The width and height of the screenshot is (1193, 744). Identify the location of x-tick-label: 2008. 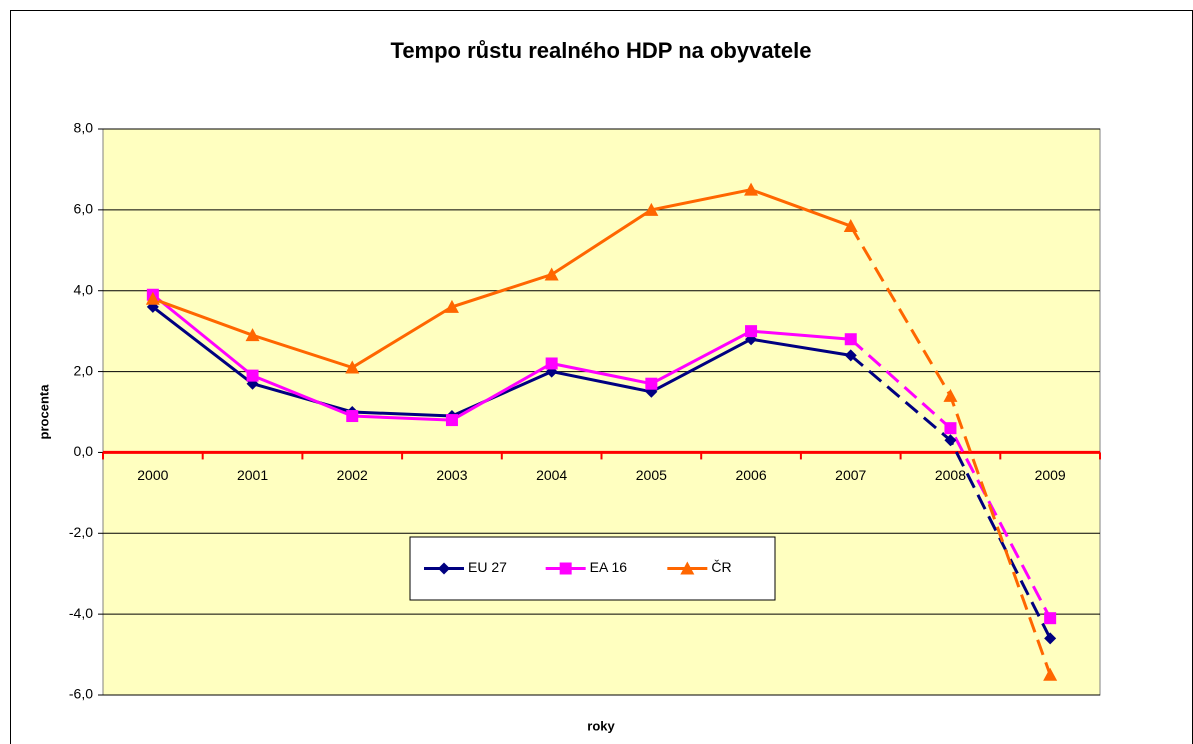
(950, 475).